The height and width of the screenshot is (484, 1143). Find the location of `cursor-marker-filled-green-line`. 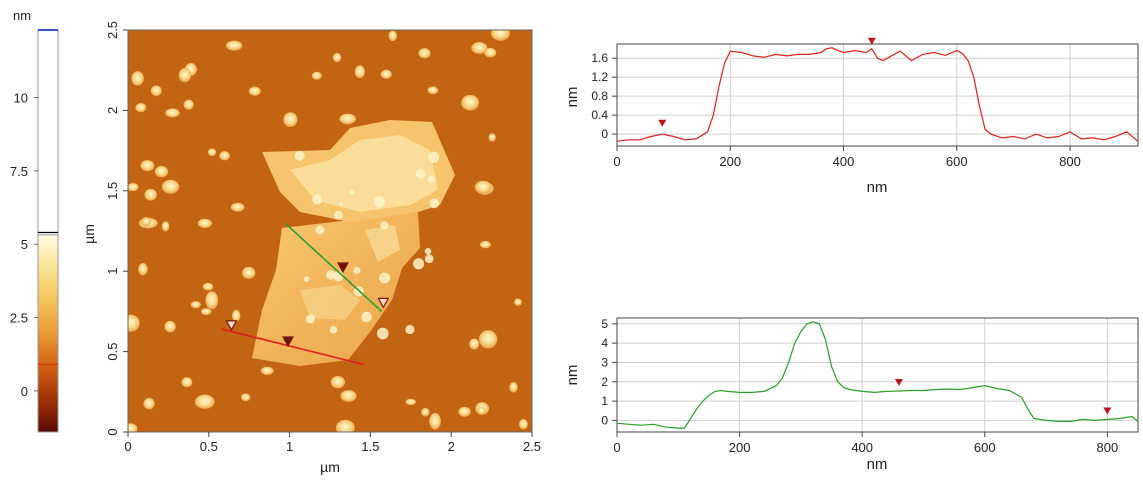

cursor-marker-filled-green-line is located at coordinates (342, 268).